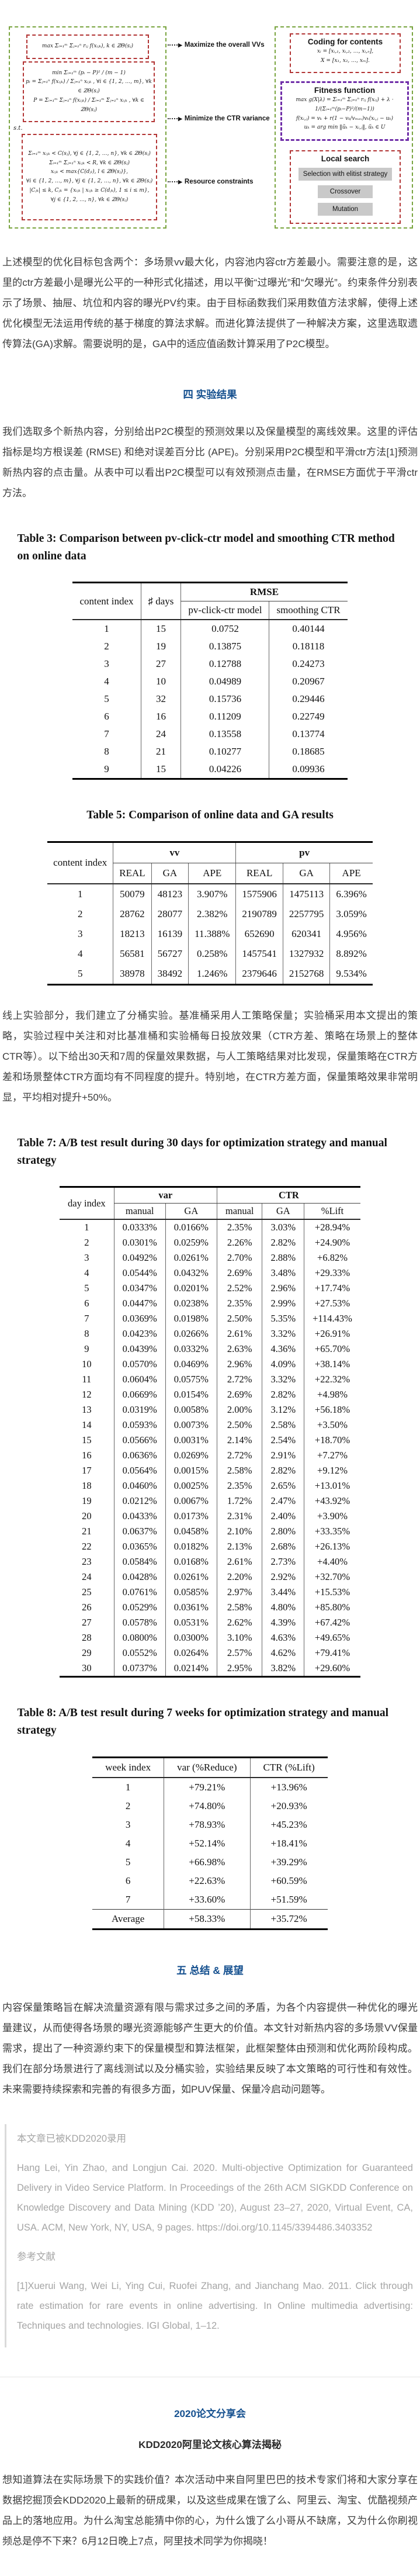  What do you see at coordinates (345, 90) in the screenshot?
I see `fitness-title: Fitness function` at bounding box center [345, 90].